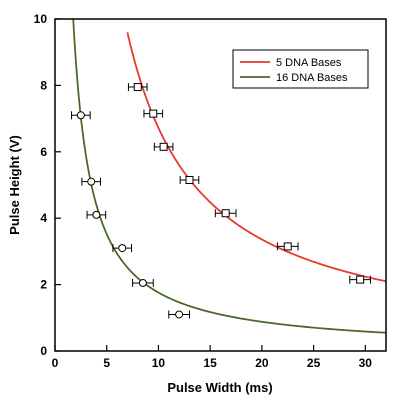  Describe the element at coordinates (262, 363) in the screenshot. I see `x-tick-label: 20` at that location.